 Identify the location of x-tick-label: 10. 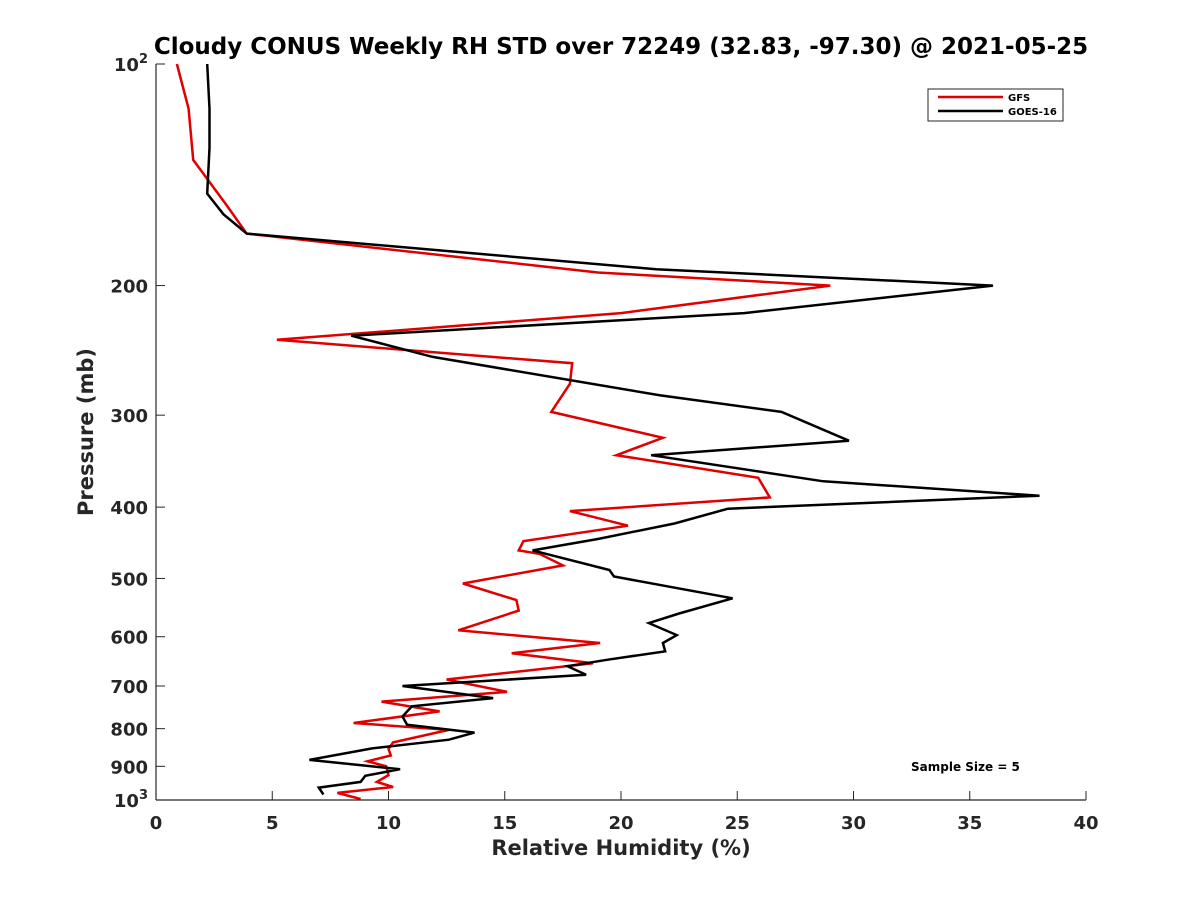
(388, 823).